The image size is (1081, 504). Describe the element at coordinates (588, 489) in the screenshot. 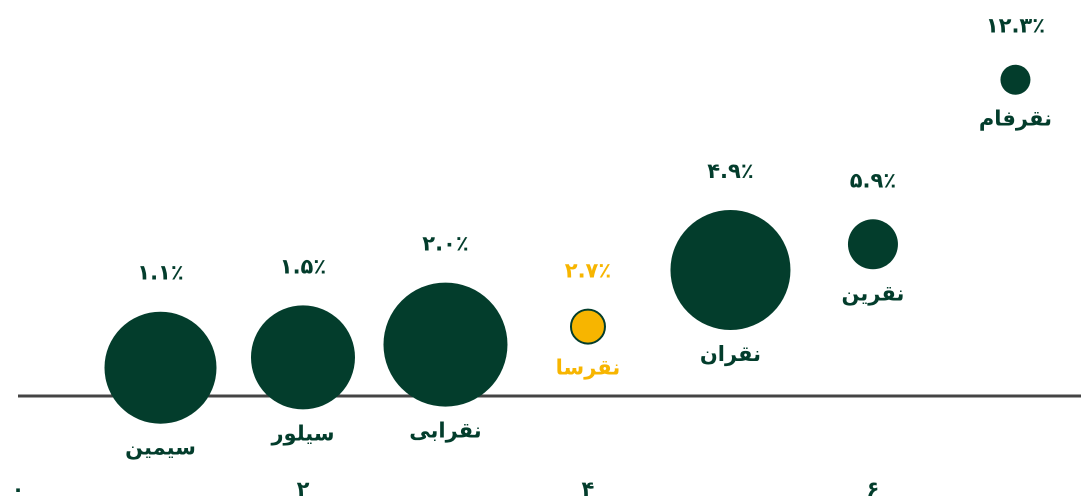

I see `x-tick-label: ۴` at that location.